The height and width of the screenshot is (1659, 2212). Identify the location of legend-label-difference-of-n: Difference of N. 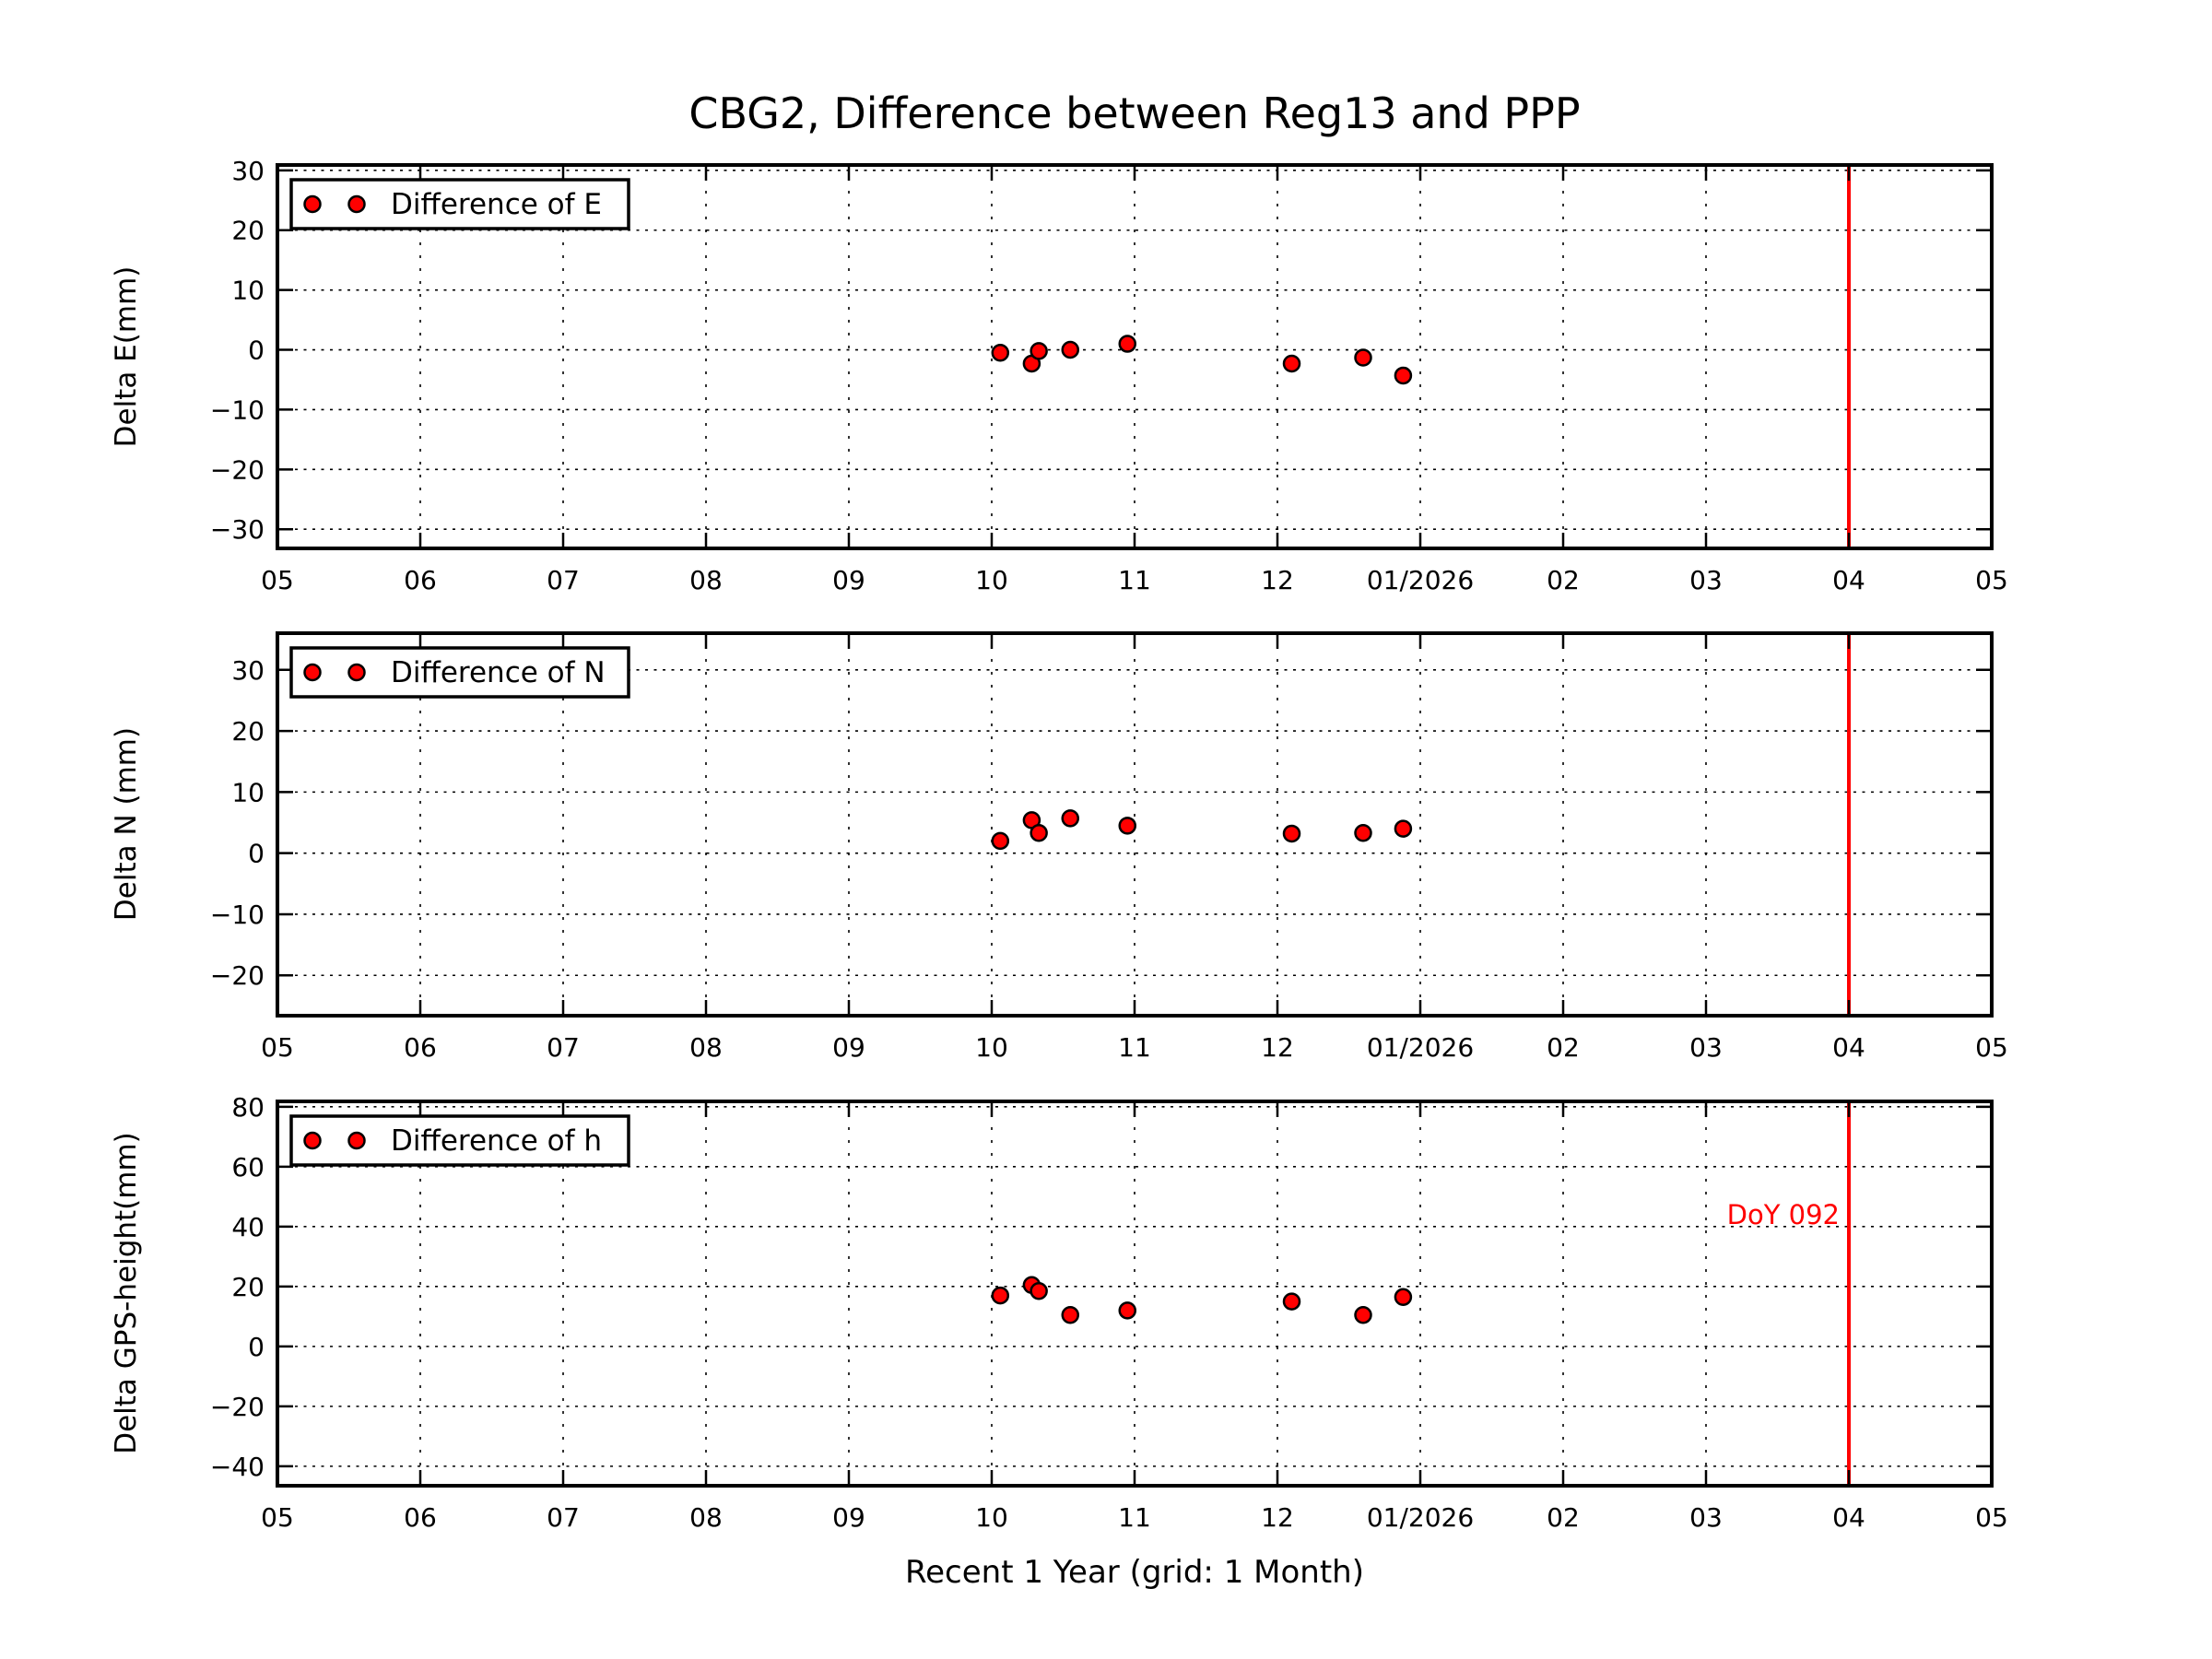
(498, 672).